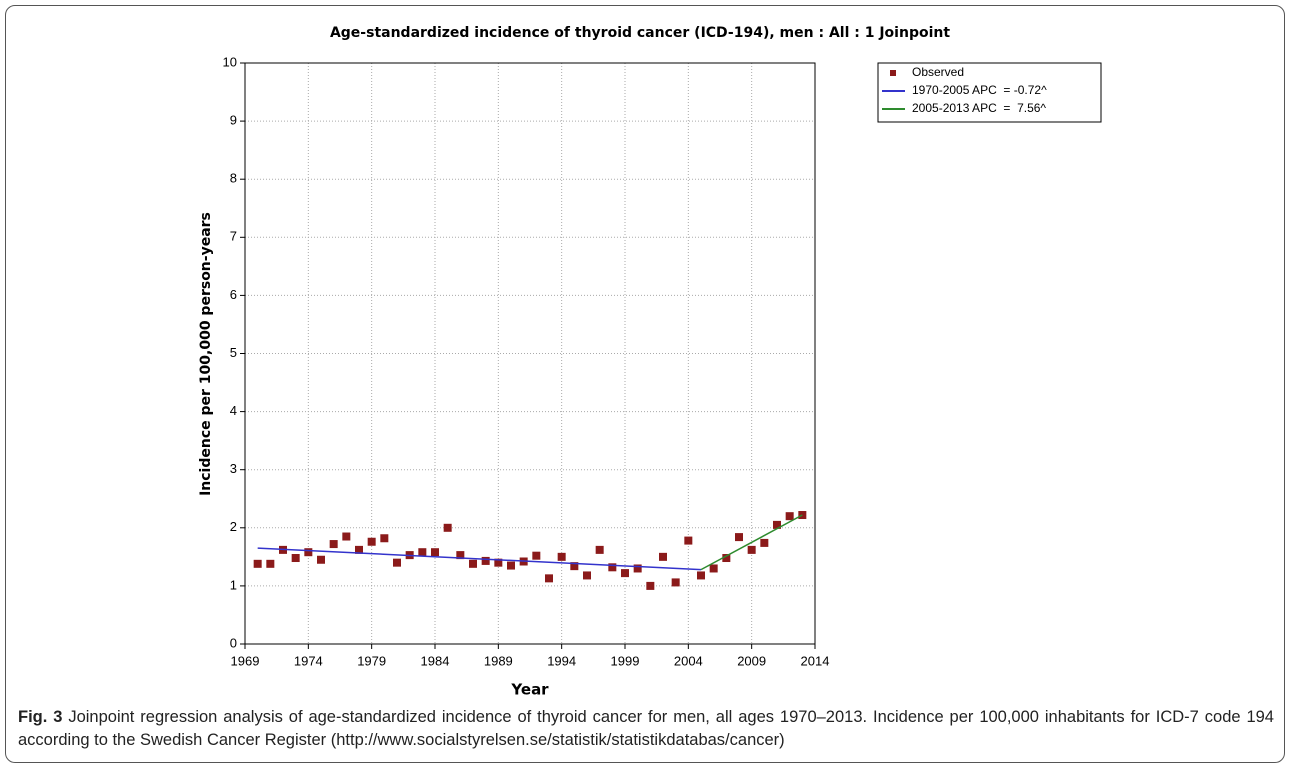  What do you see at coordinates (308, 660) in the screenshot?
I see `x-tick-label: 1974` at bounding box center [308, 660].